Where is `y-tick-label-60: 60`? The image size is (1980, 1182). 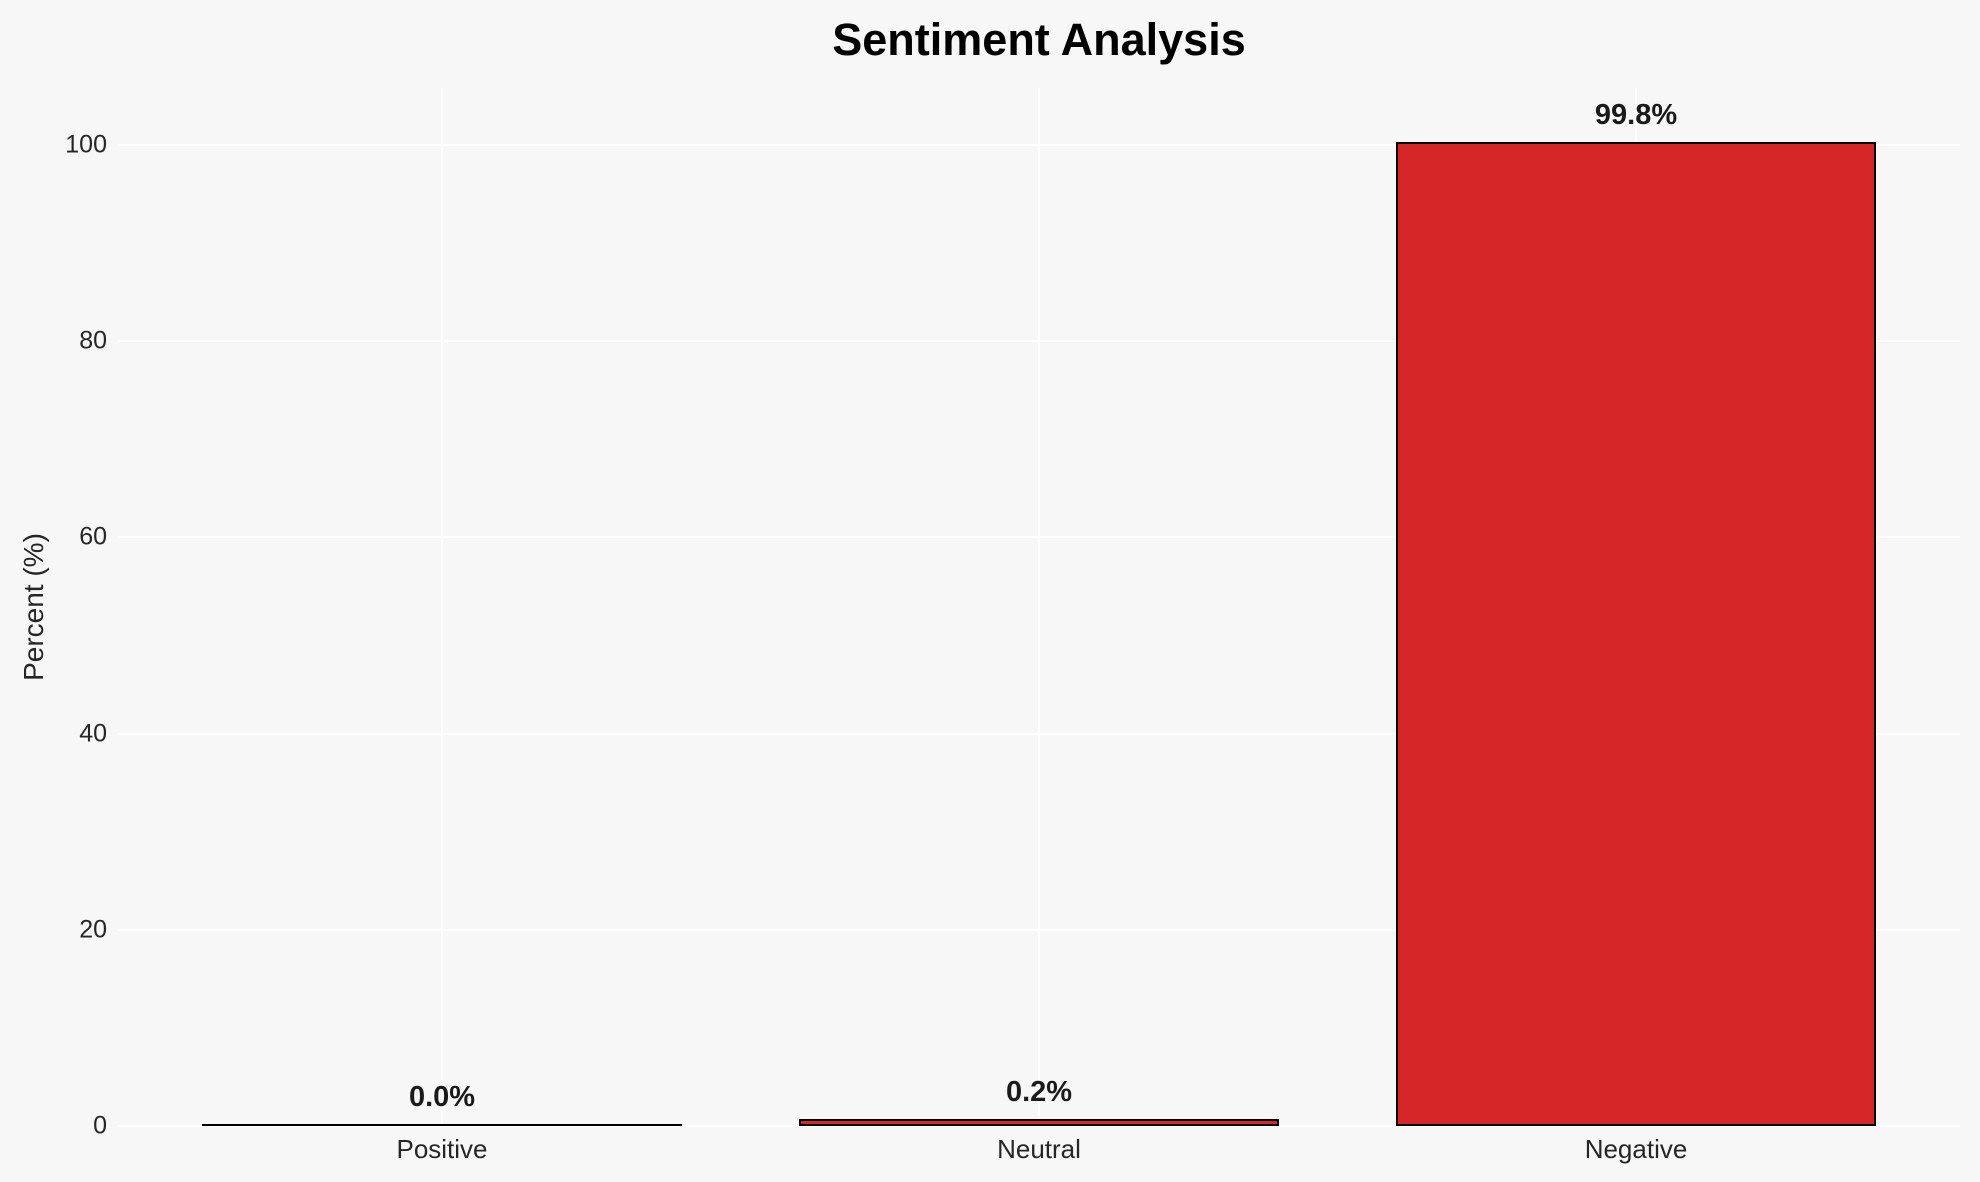
y-tick-label-60: 60 is located at coordinates (93, 536).